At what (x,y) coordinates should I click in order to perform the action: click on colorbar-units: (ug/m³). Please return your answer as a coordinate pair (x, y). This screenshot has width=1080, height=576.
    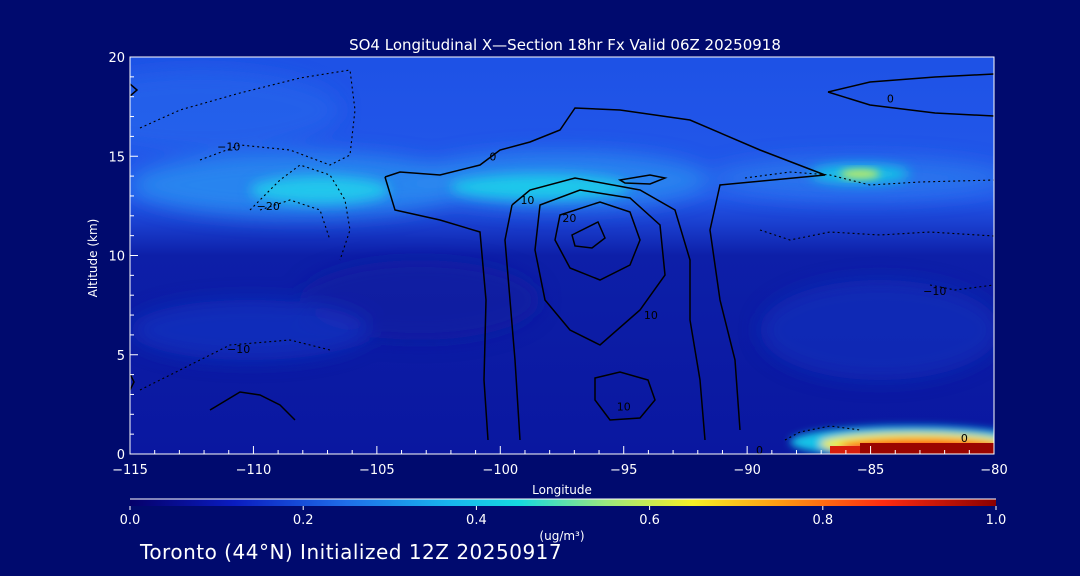
    Looking at the image, I should click on (561, 536).